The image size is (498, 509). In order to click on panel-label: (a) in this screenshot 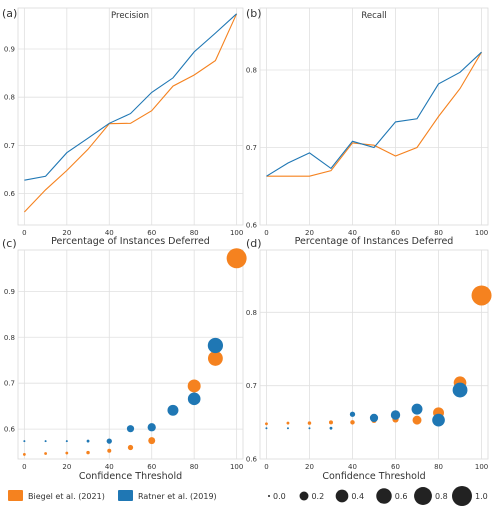, I will do `click(9, 13)`.